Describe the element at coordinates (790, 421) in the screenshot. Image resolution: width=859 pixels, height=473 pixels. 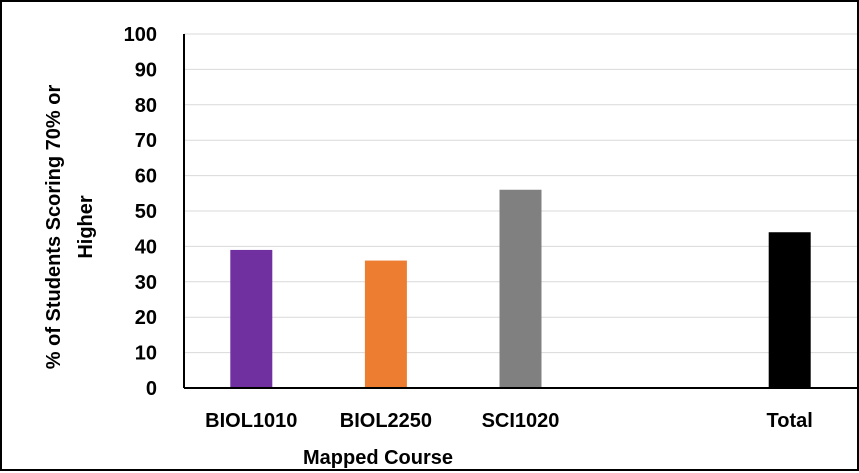
I see `x-tick-label: Total` at that location.